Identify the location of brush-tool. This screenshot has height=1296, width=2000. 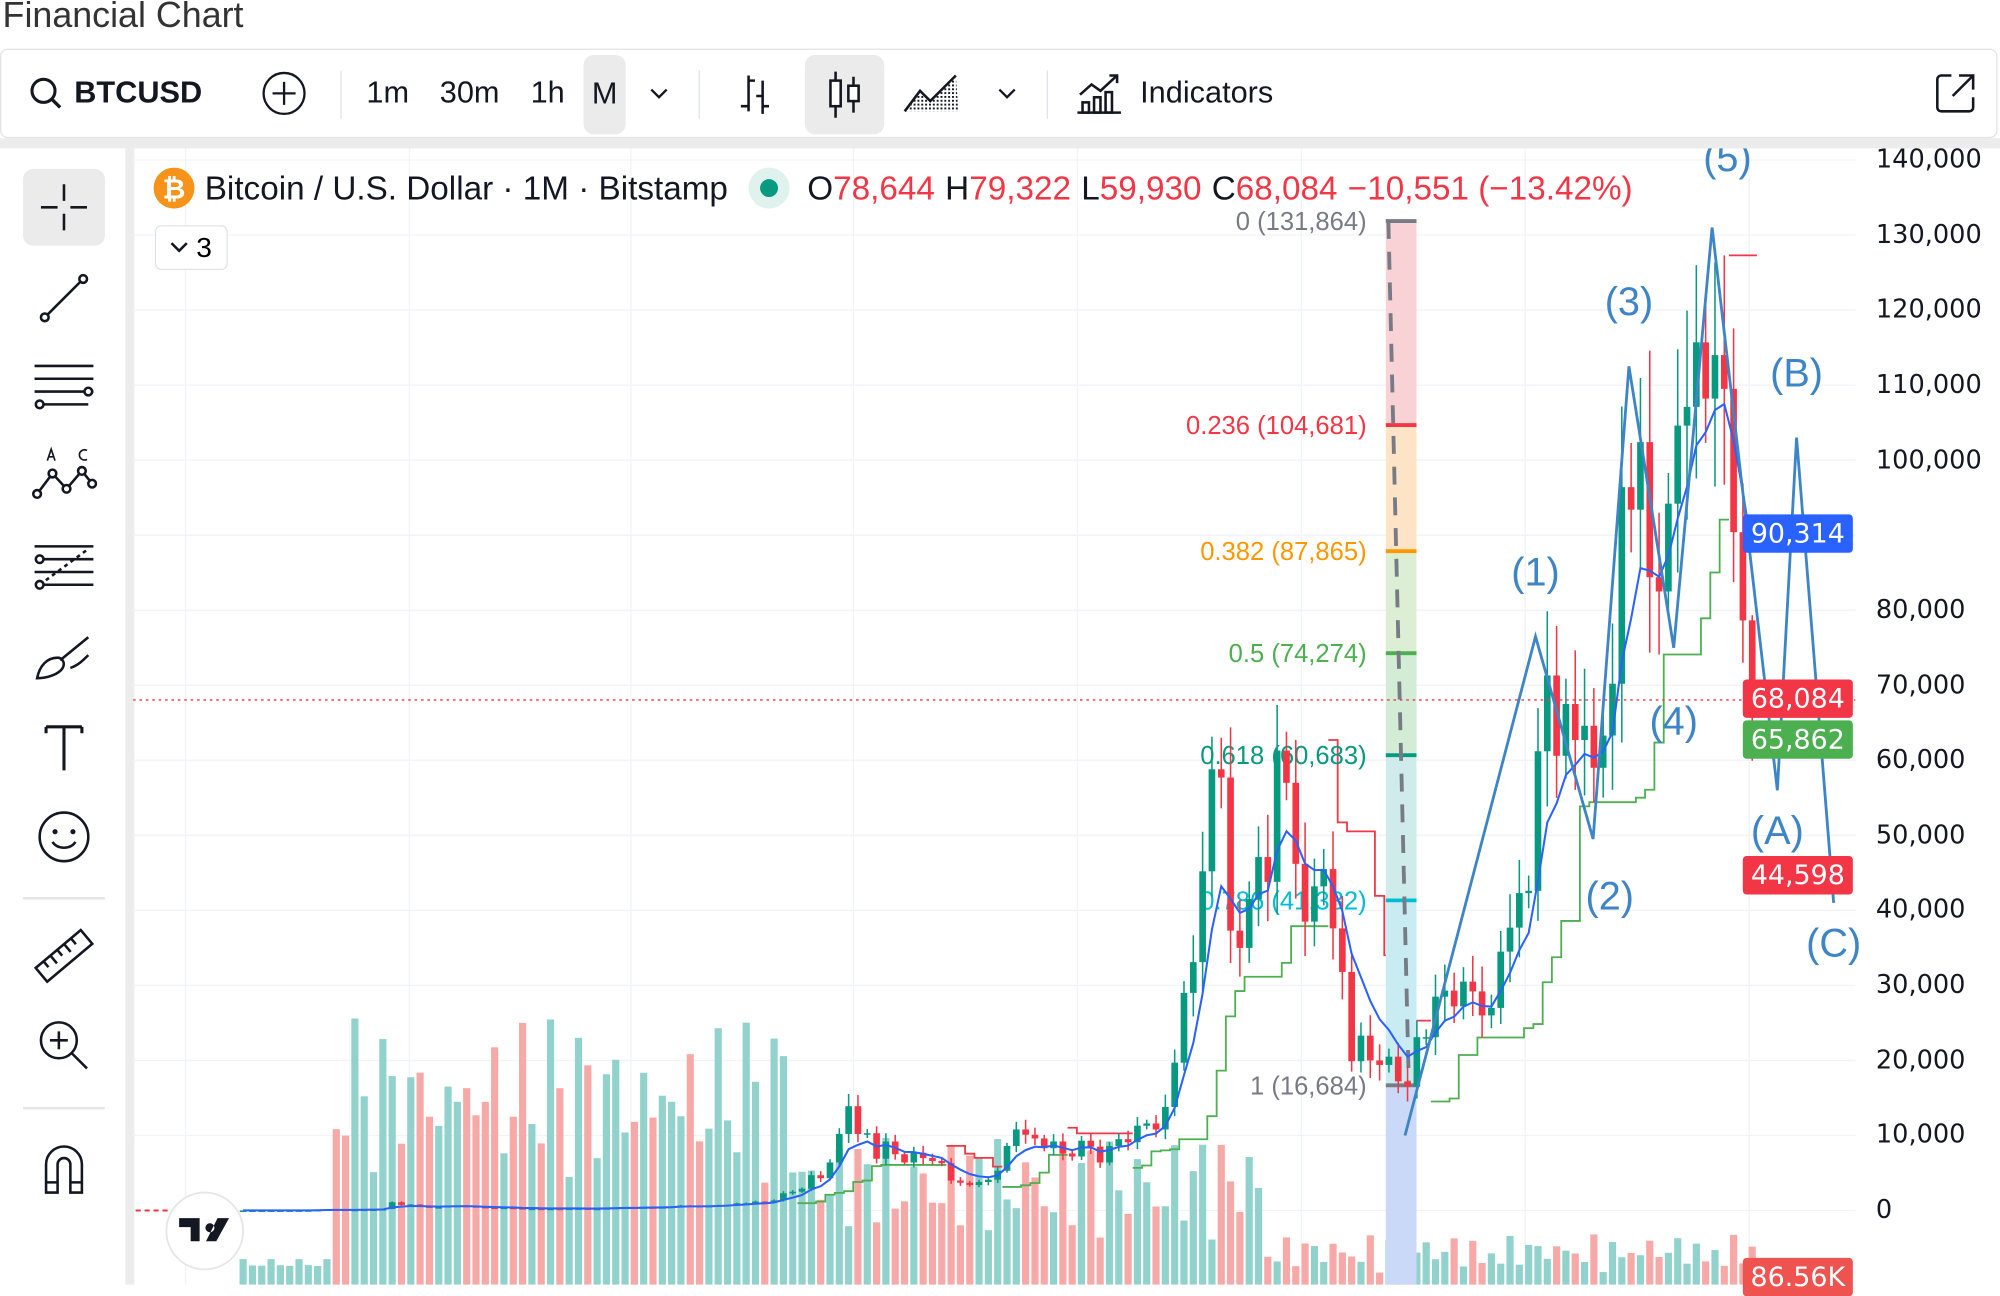
(64, 657).